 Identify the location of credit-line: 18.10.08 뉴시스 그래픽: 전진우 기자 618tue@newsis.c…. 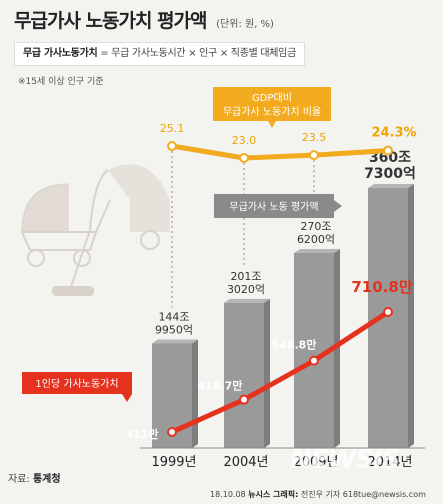
(318, 494).